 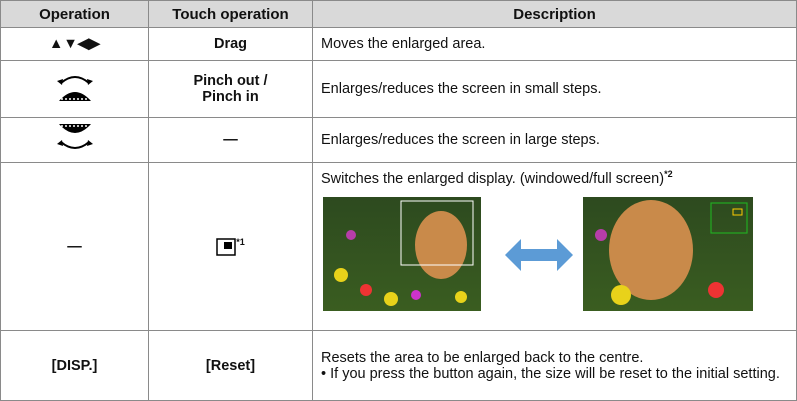 What do you see at coordinates (226, 247) in the screenshot?
I see `window-icon` at bounding box center [226, 247].